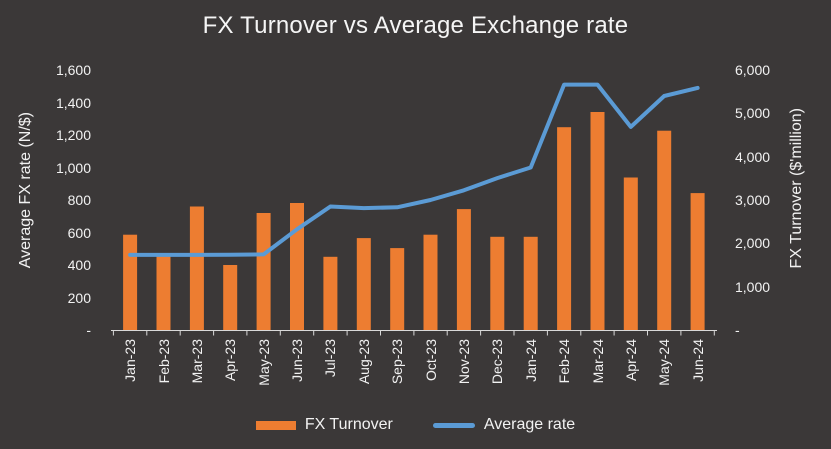 Image resolution: width=831 pixels, height=449 pixels. What do you see at coordinates (397, 362) in the screenshot?
I see `x-tick-label-sep-23: Sep-23` at bounding box center [397, 362].